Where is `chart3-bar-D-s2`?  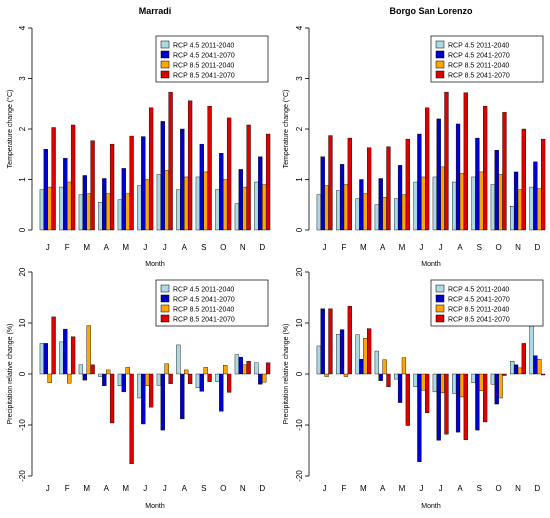
chart3-bar-D-s2 is located at coordinates (260, 379).